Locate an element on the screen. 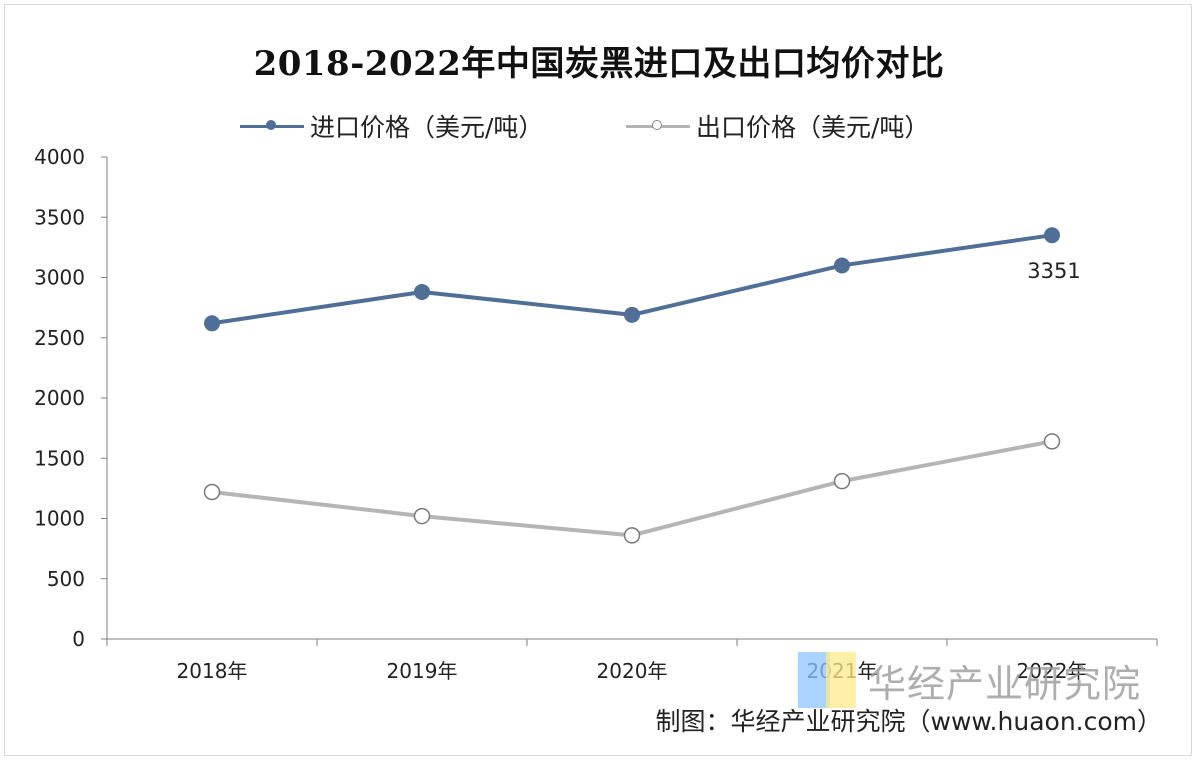 This screenshot has height=762, width=1198. x-tick-label: 2019年 is located at coordinates (422, 671).